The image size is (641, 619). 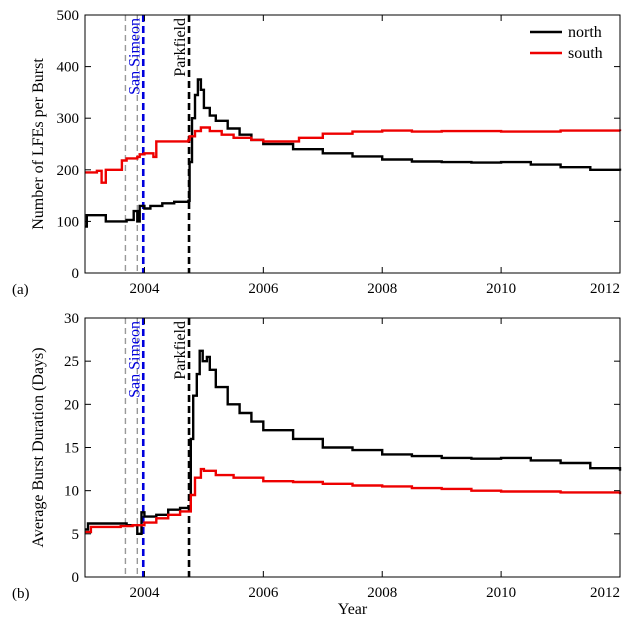 I want to click on legend-label-north: north, so click(x=585, y=32).